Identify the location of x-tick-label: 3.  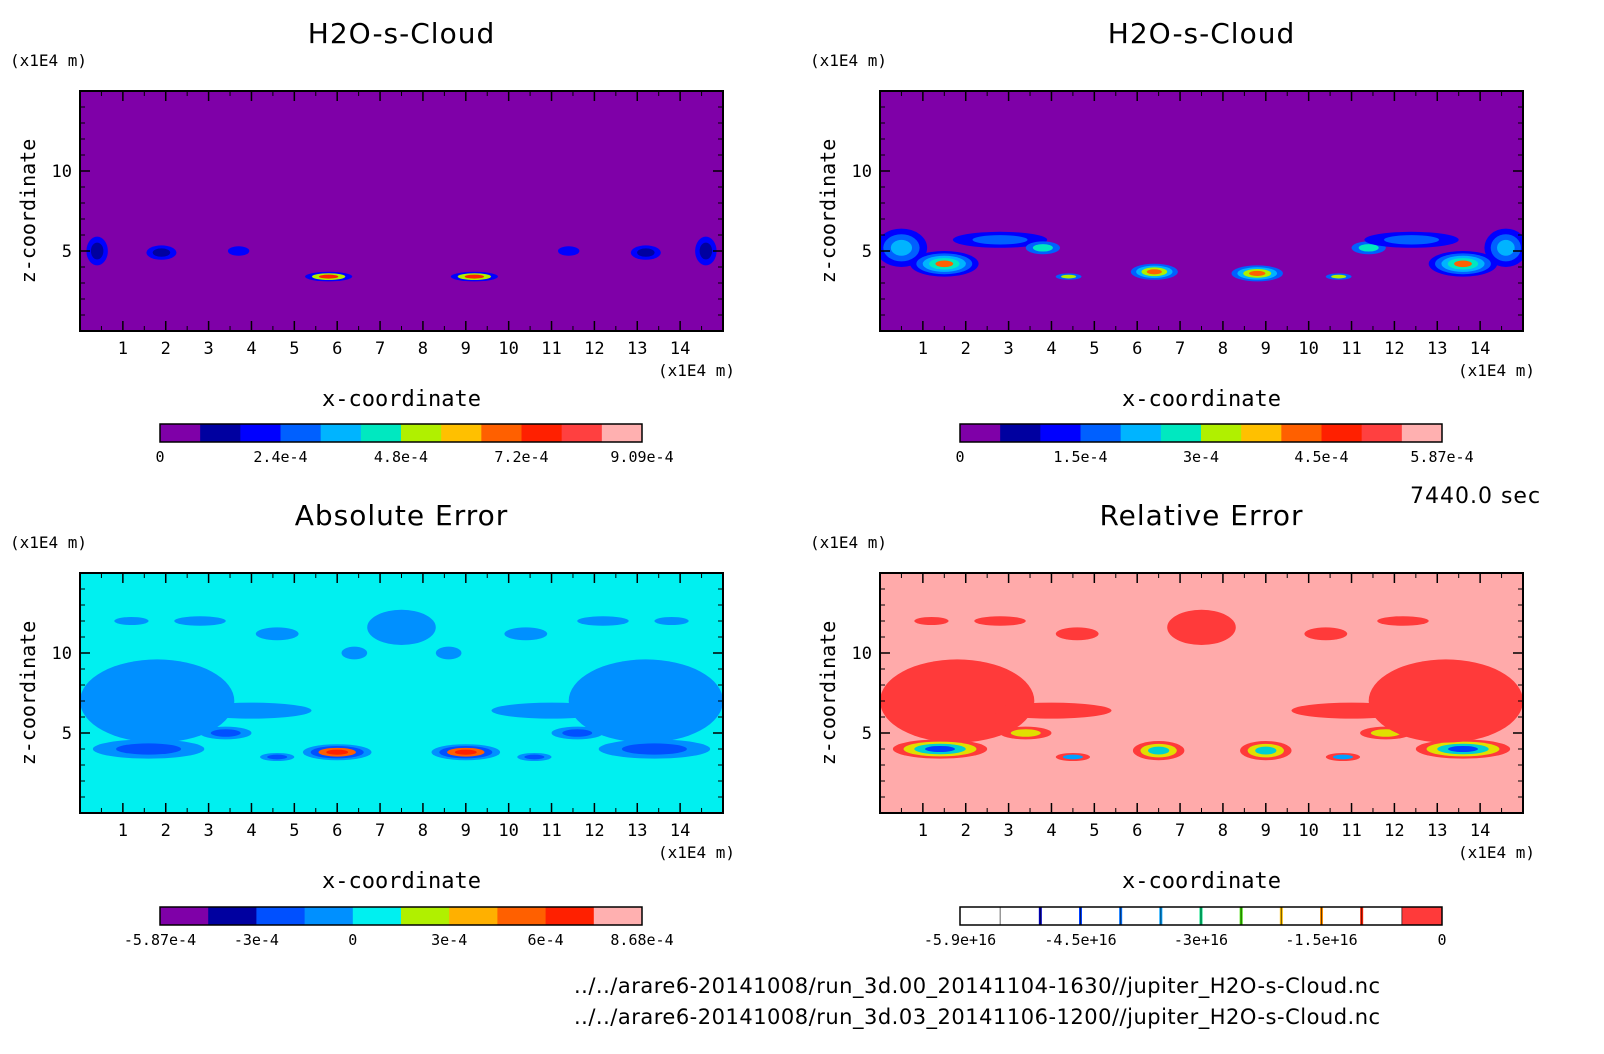
(1008, 349).